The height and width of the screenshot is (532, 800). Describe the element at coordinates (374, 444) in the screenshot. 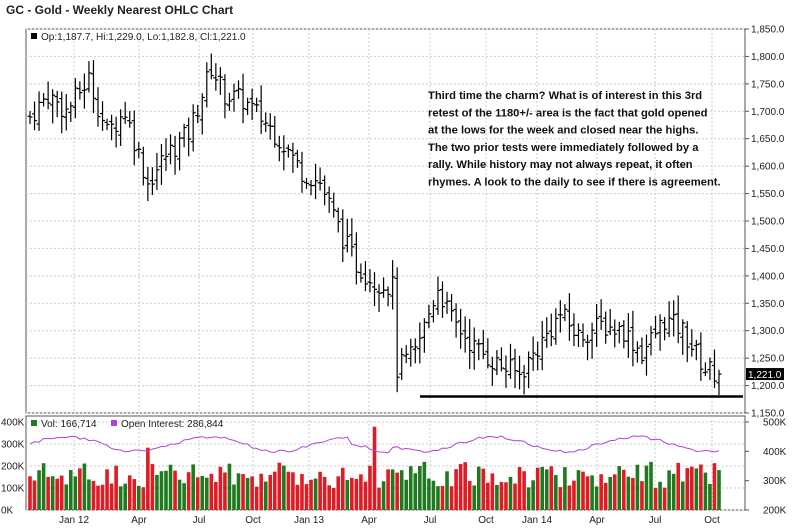

I see `open-interest-line` at that location.